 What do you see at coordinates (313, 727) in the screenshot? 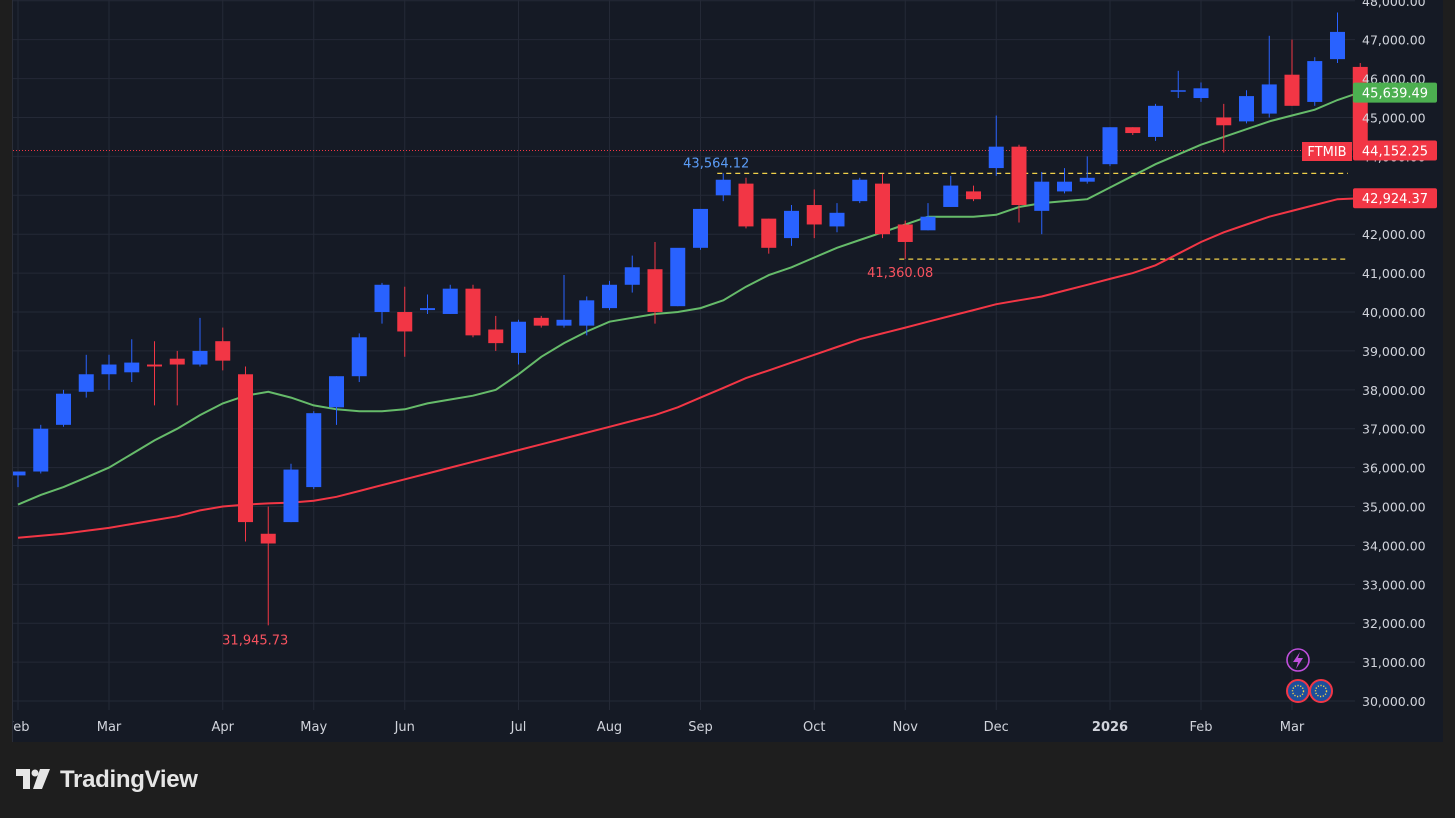
I see `x-tick-label: May` at bounding box center [313, 727].